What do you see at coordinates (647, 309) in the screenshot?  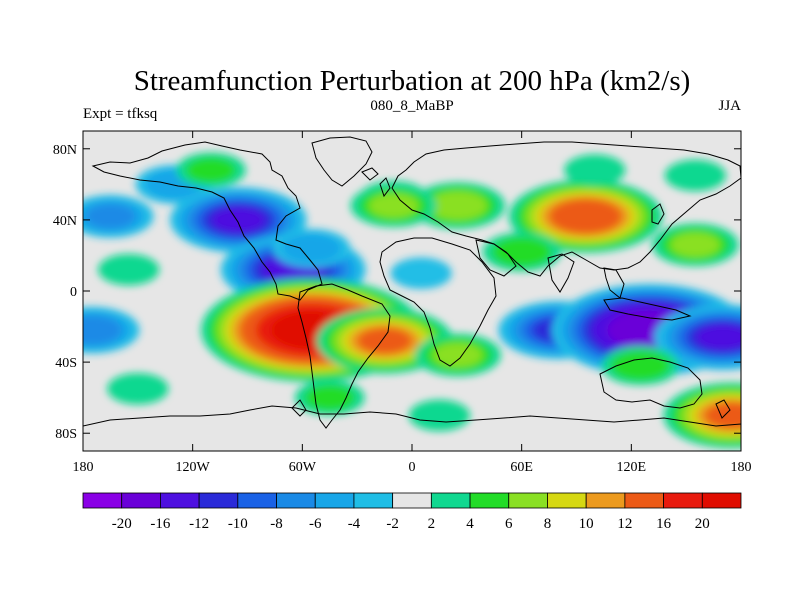 I see `maritime-continent-outline` at bounding box center [647, 309].